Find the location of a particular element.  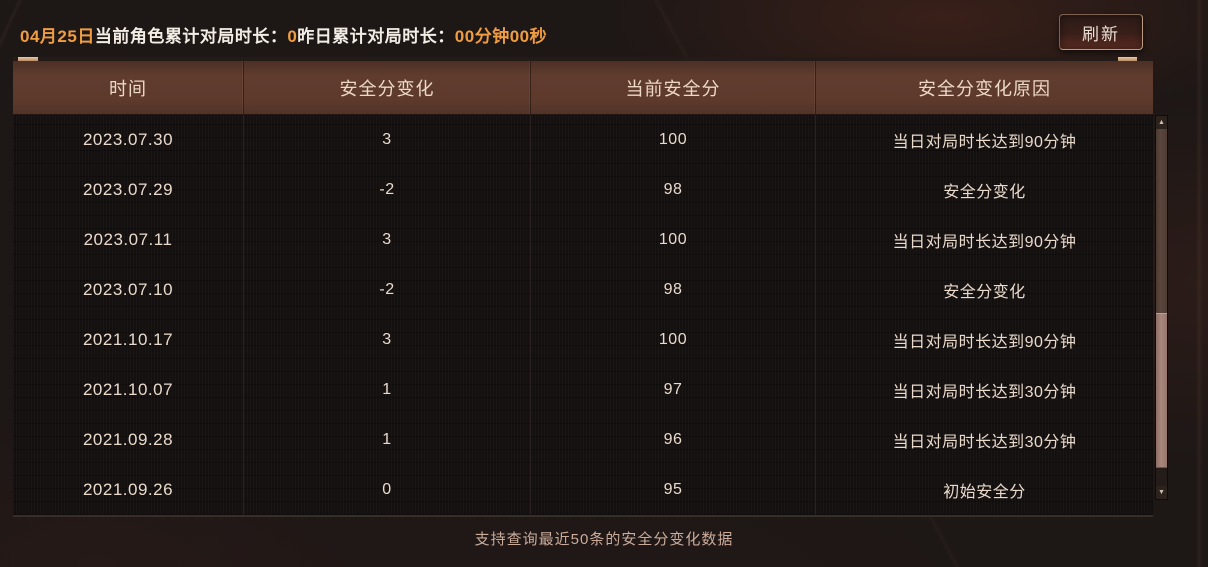

cell-date: 2023.07.11 is located at coordinates (128, 240).